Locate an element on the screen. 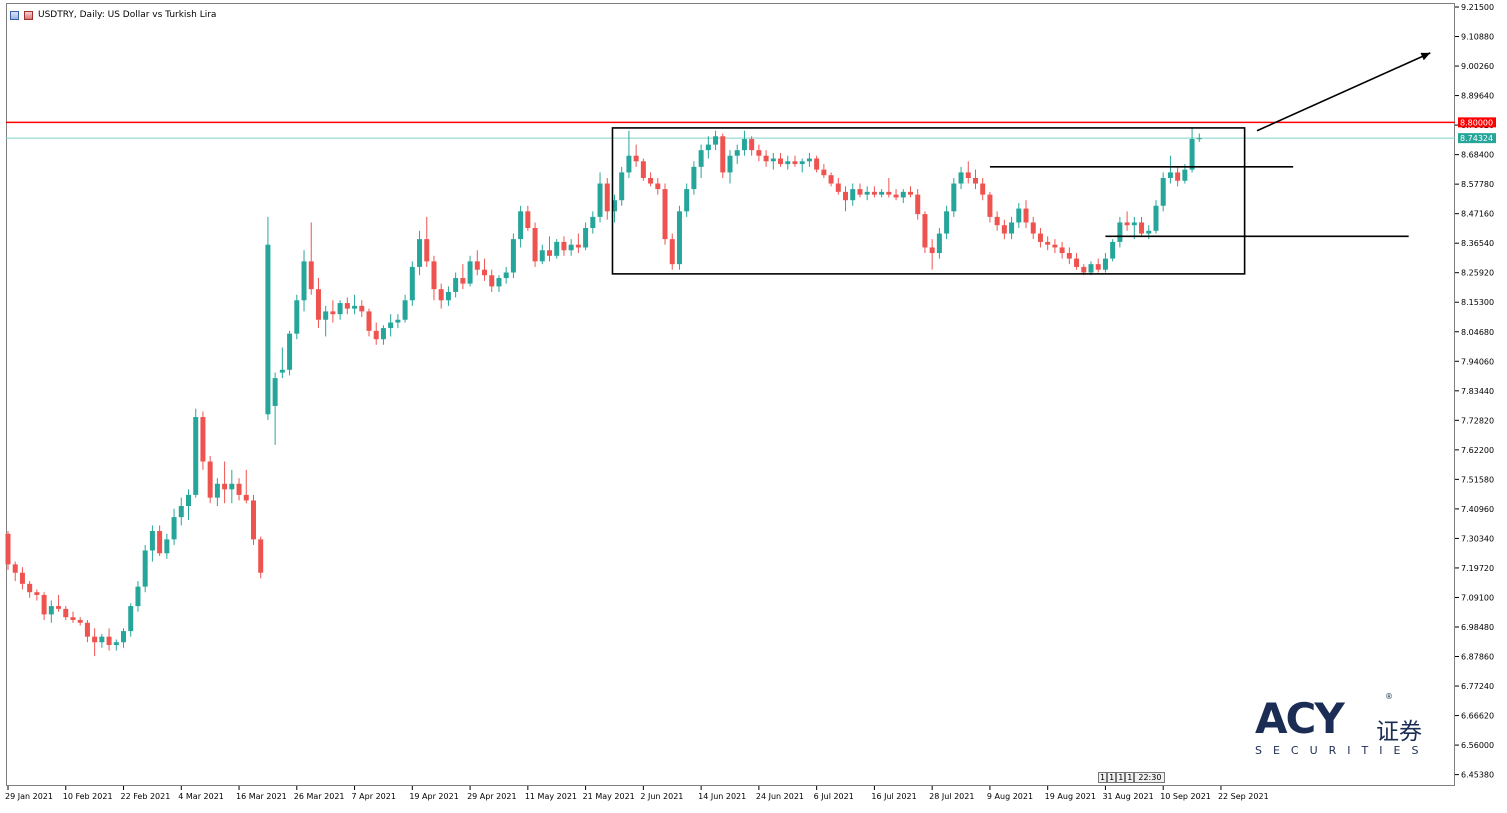 The height and width of the screenshot is (813, 1507). x-axis-tick-label: 16 Mar 2021 is located at coordinates (261, 796).